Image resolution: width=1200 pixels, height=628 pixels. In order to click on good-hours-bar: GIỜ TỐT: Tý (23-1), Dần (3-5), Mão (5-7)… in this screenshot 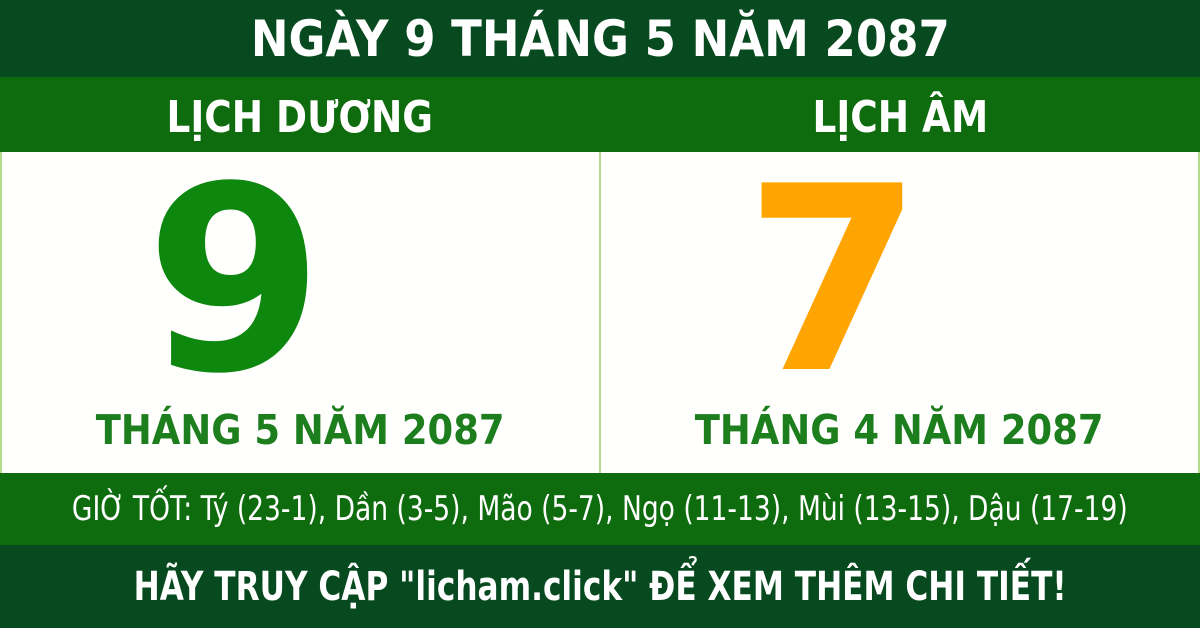, I will do `click(600, 509)`.